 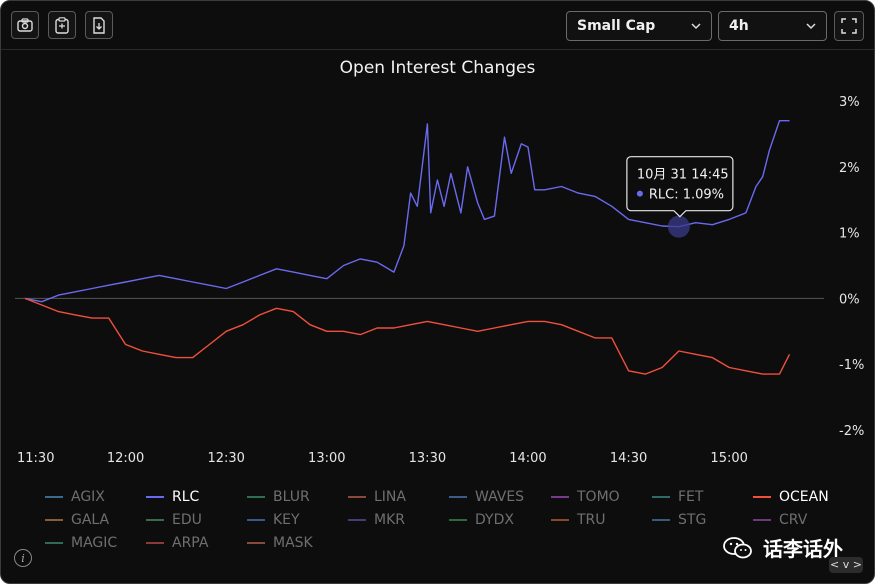 What do you see at coordinates (739, 26) in the screenshot?
I see `interval-select-value: 4h` at bounding box center [739, 26].